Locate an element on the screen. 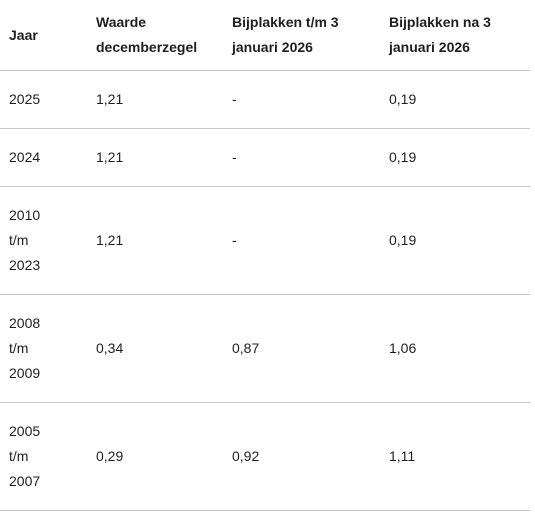 The image size is (535, 513). year-cell: 2010 t/m 2023 is located at coordinates (43, 240).